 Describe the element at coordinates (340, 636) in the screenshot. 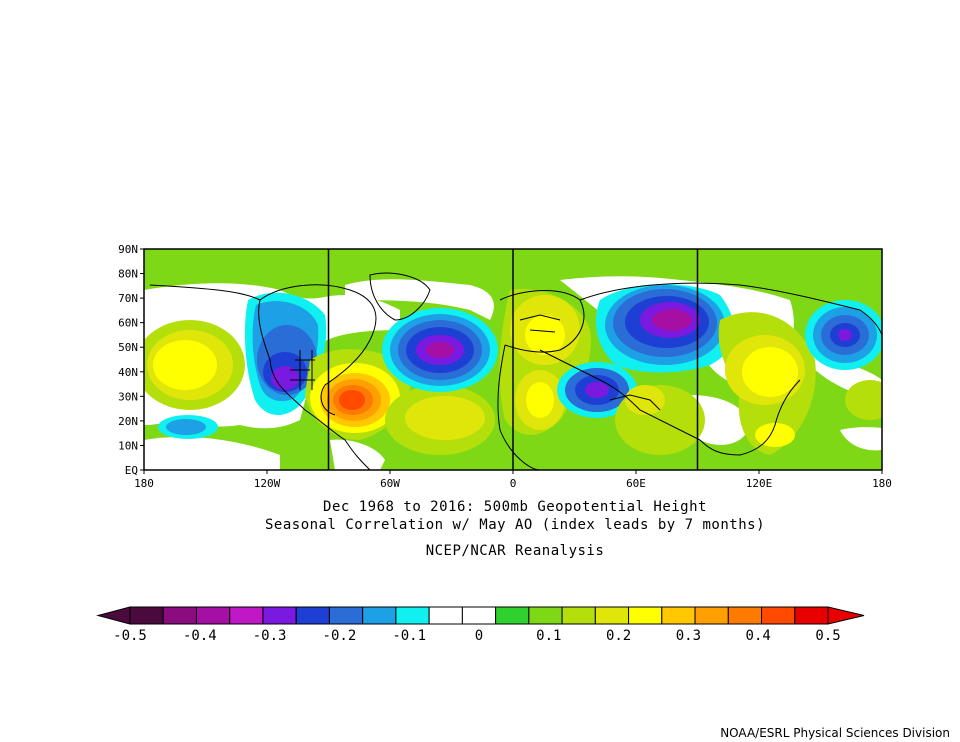

I see `colorbar-label: -0.2` at that location.